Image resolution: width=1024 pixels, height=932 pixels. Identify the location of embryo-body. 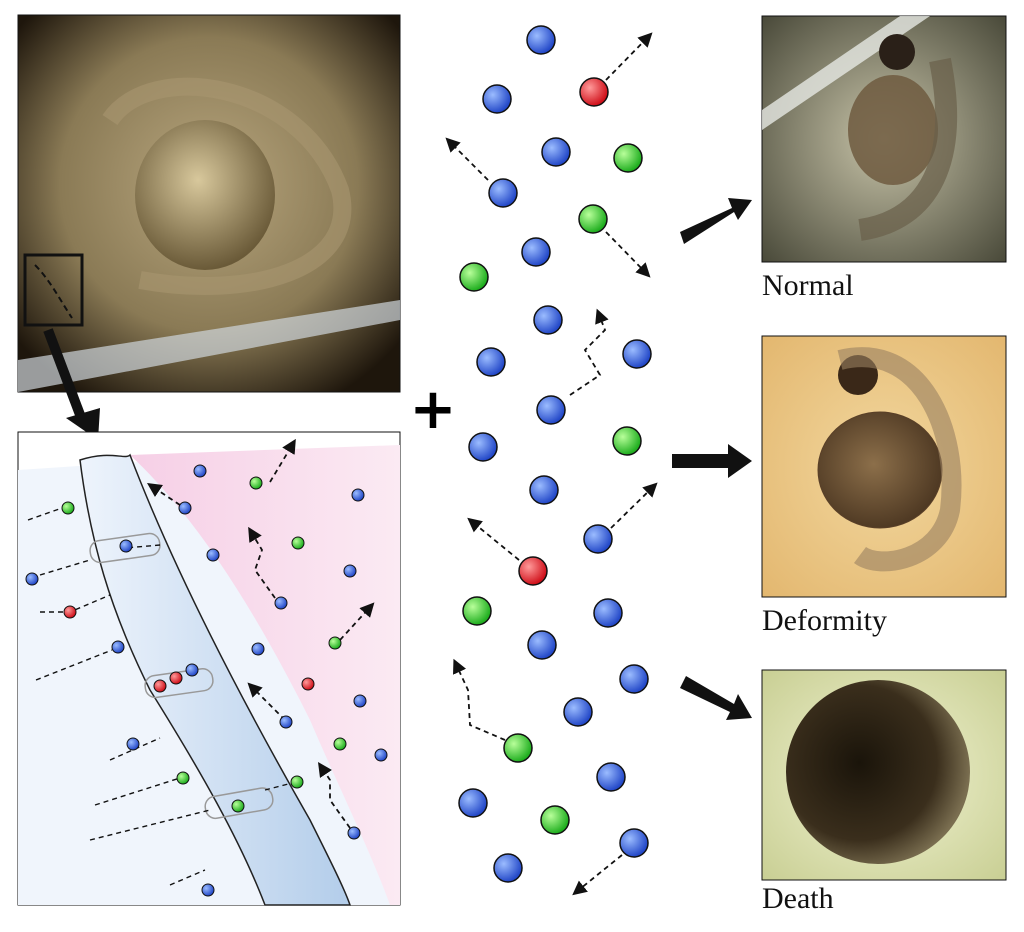
(227, 186).